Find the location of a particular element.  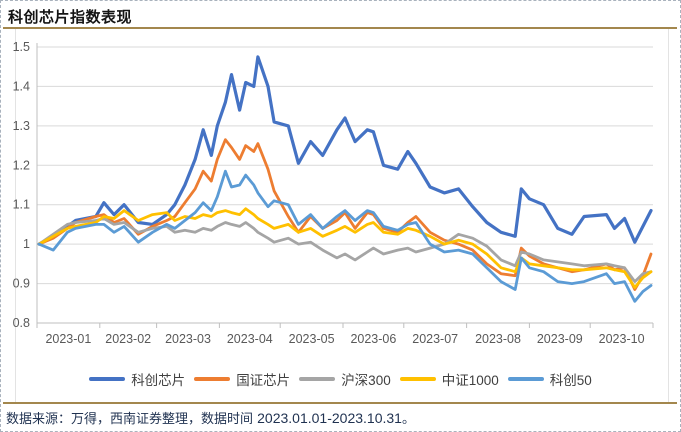

source-note-daterange: 2023.01.01-2023.10.31 is located at coordinates (329, 418).